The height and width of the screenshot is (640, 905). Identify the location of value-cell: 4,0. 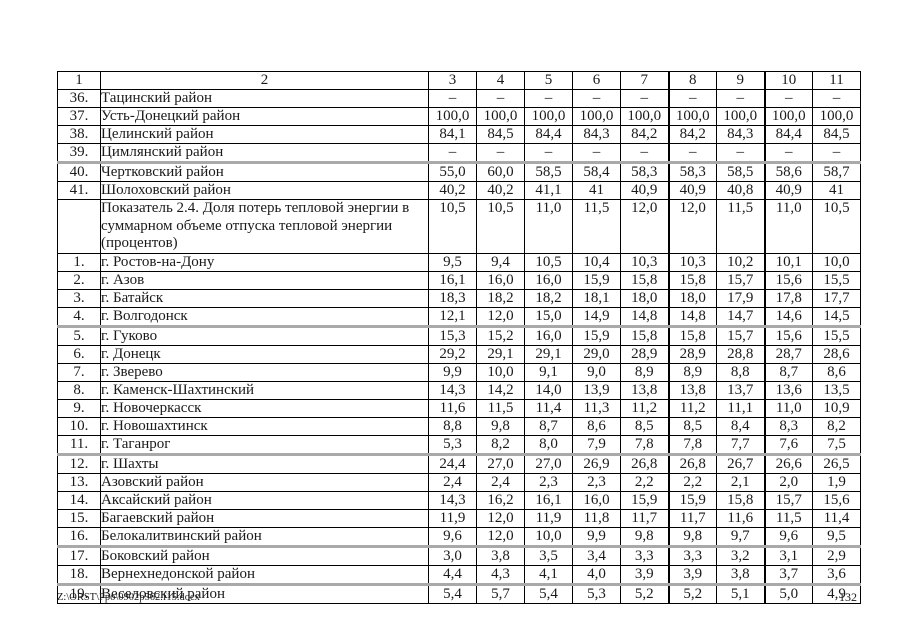
(596, 575).